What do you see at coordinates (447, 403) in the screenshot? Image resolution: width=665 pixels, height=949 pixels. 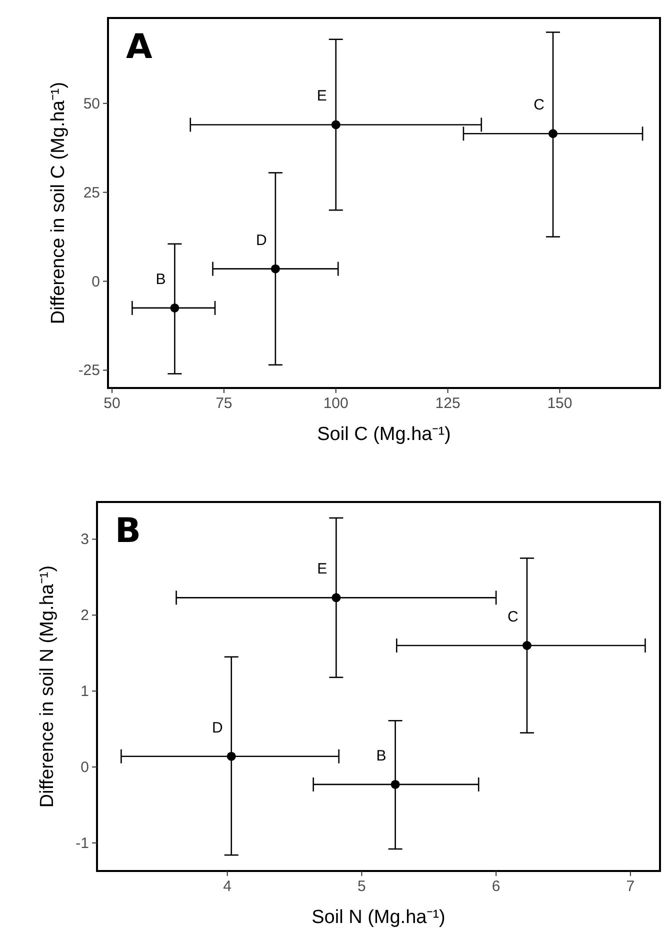 I see `x-tick-label: 125` at bounding box center [447, 403].